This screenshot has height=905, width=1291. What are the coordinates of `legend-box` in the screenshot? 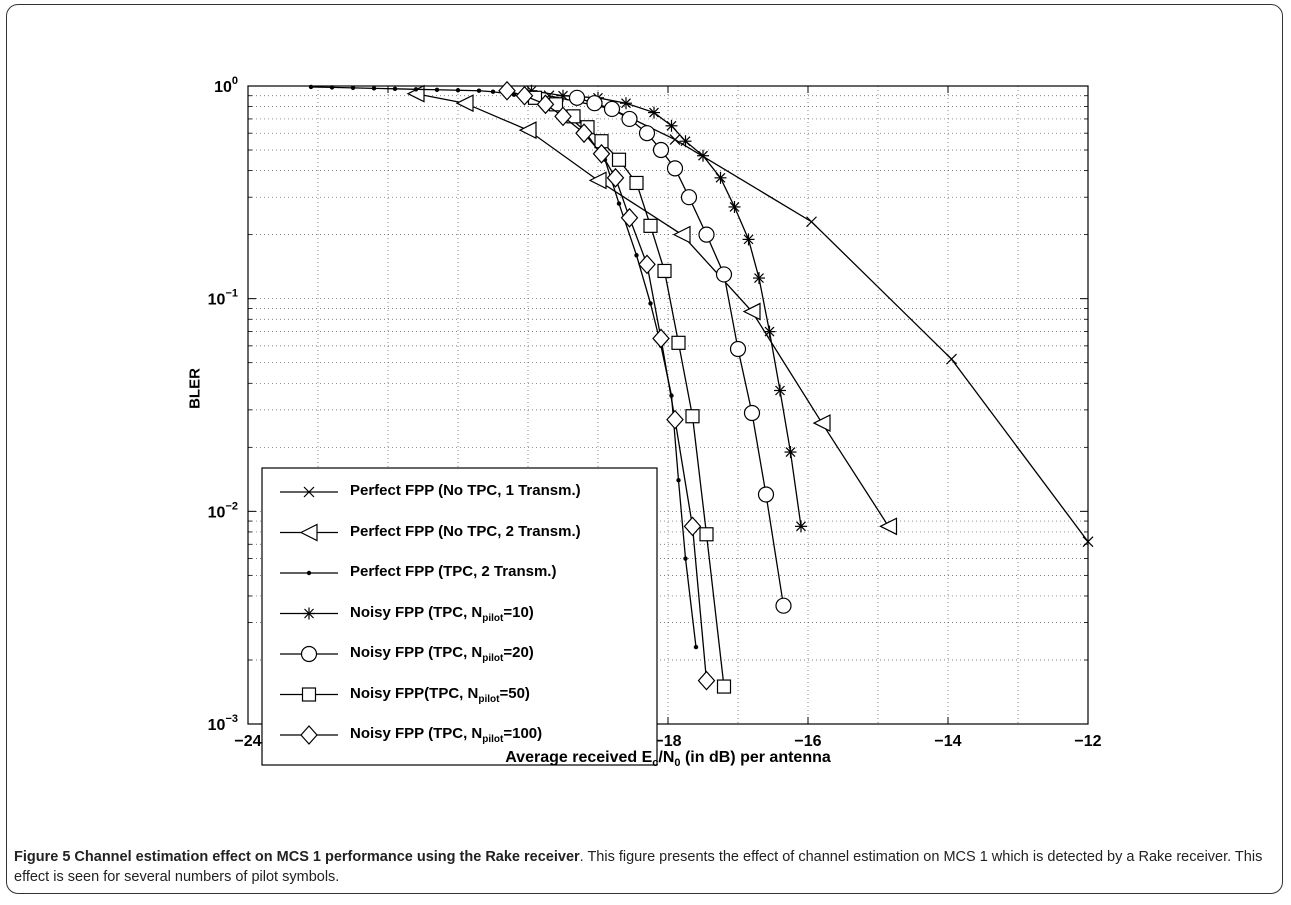 It's located at (459, 616).